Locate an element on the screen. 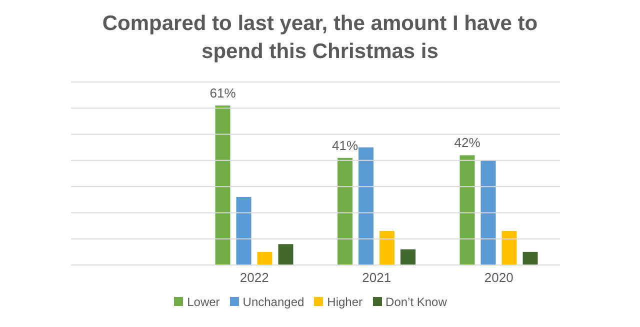 The width and height of the screenshot is (640, 327). legend-label: Higher is located at coordinates (345, 302).